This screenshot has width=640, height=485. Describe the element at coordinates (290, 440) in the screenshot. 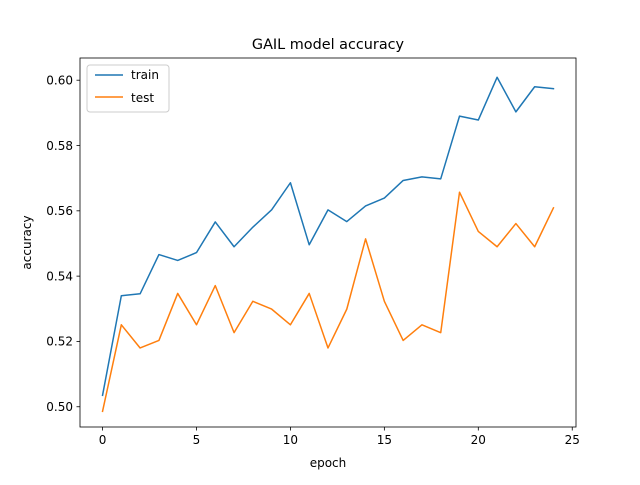

I see `x-tick-label: 10` at that location.